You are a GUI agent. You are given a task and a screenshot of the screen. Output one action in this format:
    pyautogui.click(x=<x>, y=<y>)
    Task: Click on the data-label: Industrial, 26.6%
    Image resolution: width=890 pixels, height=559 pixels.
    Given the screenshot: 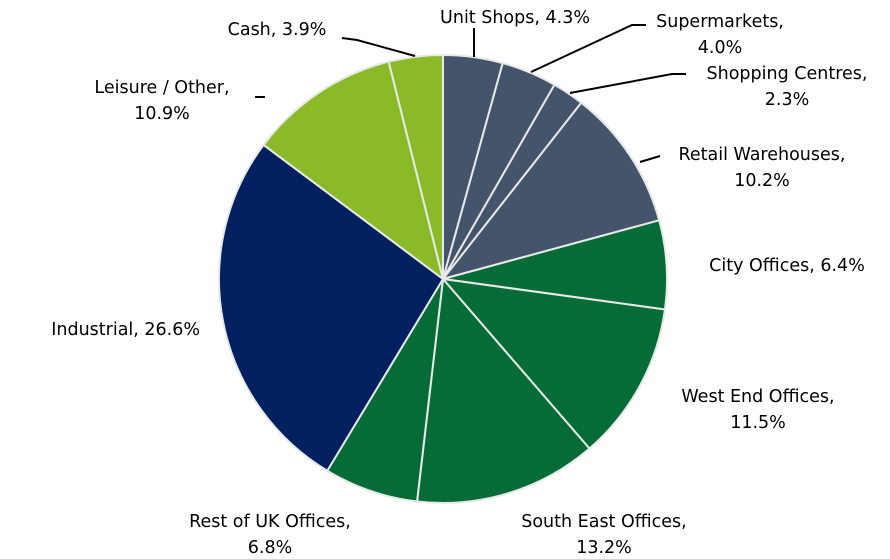 What is the action you would take?
    pyautogui.click(x=125, y=330)
    